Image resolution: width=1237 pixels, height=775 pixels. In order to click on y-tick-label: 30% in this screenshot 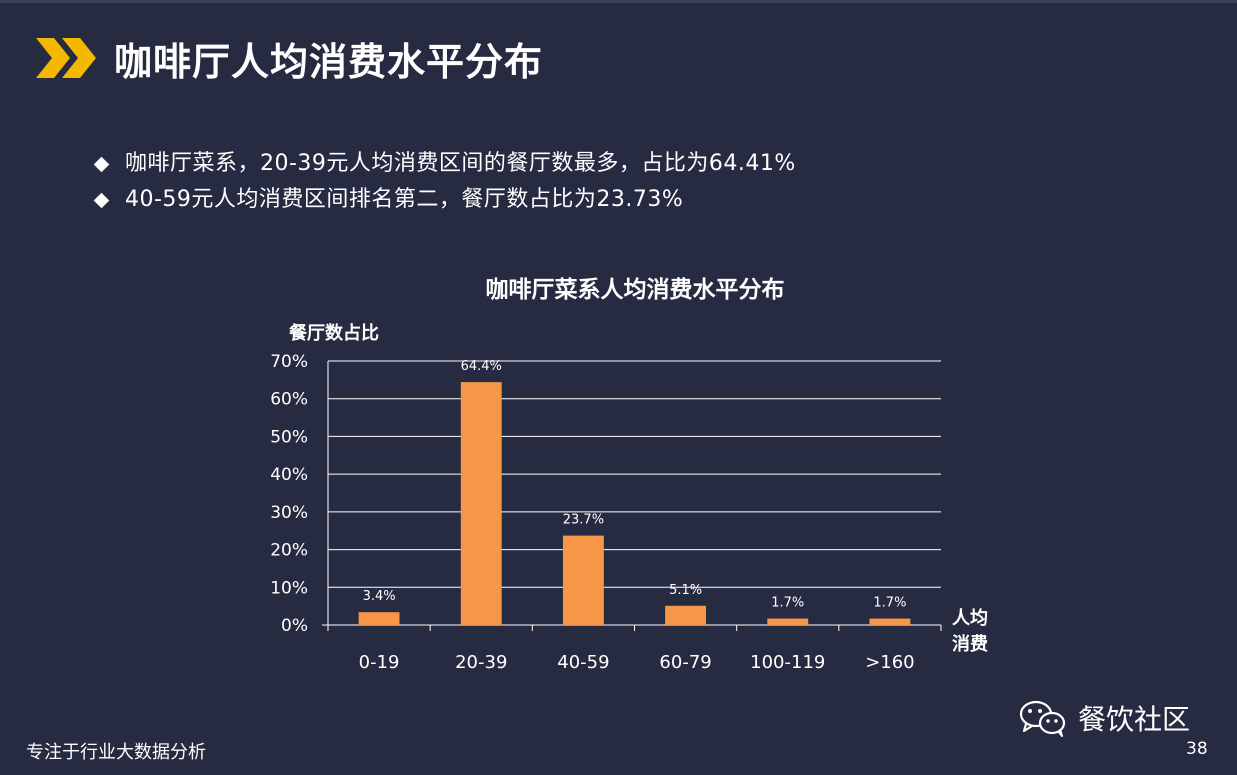, I will do `click(289, 513)`.